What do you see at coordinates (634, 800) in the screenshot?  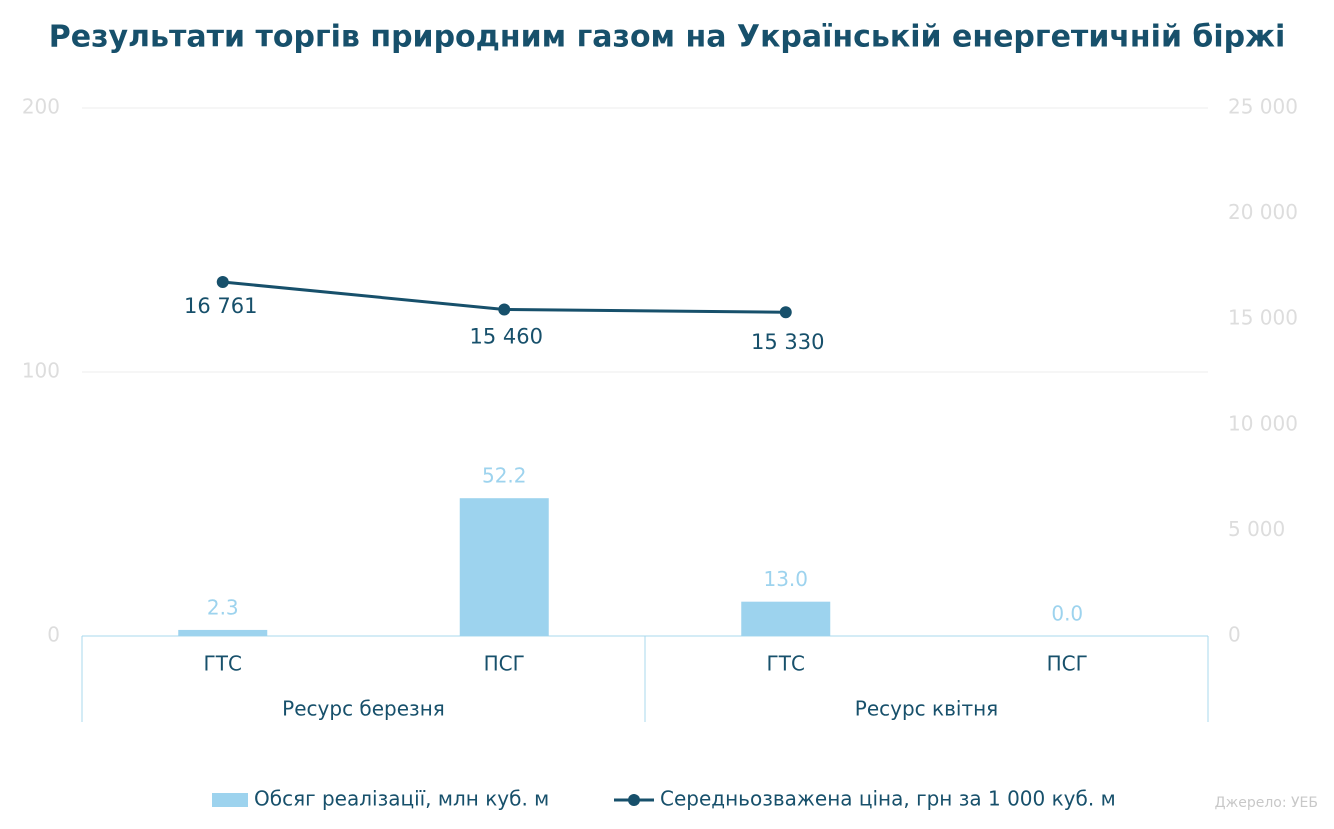 I see `legend-dot` at bounding box center [634, 800].